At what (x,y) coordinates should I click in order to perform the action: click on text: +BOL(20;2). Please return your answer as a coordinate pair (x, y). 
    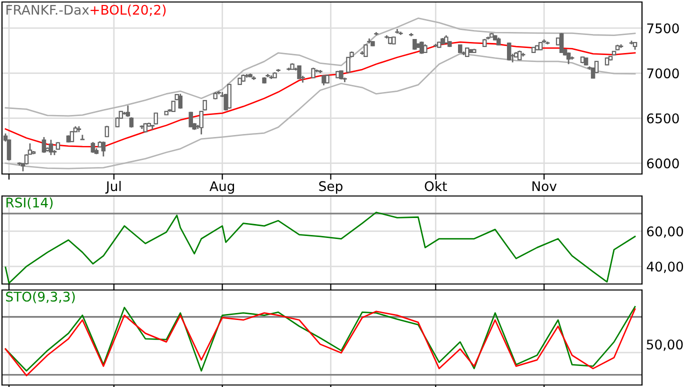
    Looking at the image, I should click on (128, 10).